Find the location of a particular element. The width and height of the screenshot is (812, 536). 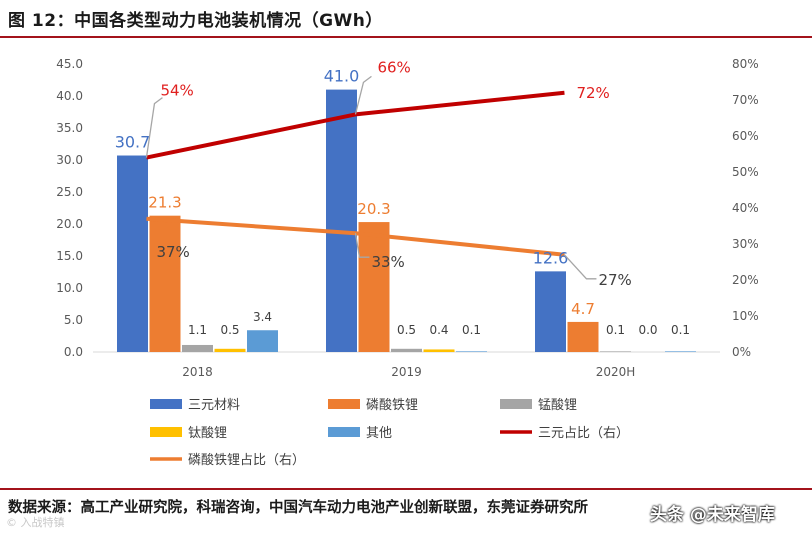

y-right-tick-label: 10% is located at coordinates (745, 316).